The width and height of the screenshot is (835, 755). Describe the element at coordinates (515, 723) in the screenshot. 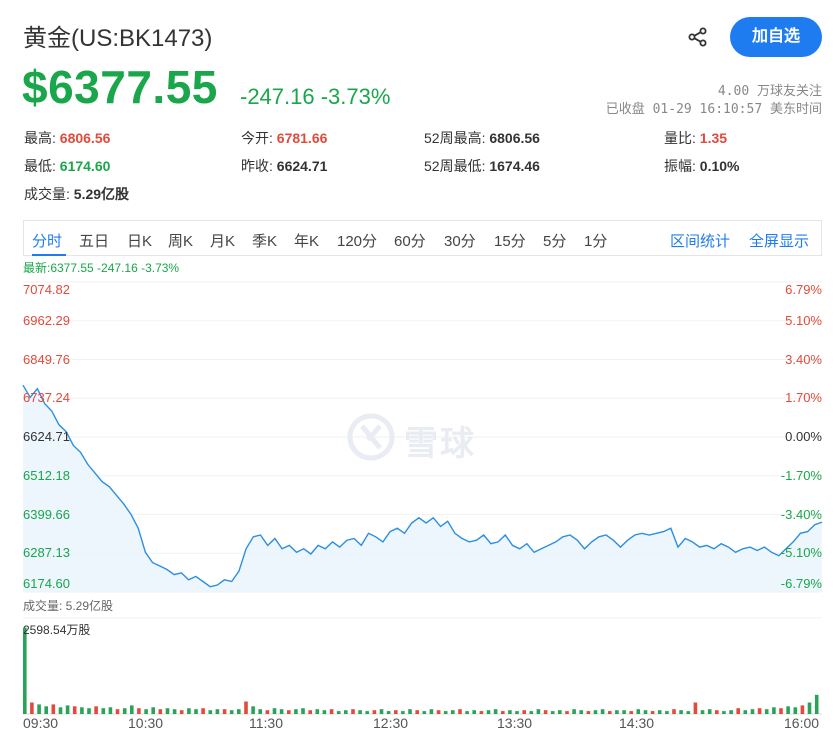

I see `x-axis-time-tick: 13:30` at that location.